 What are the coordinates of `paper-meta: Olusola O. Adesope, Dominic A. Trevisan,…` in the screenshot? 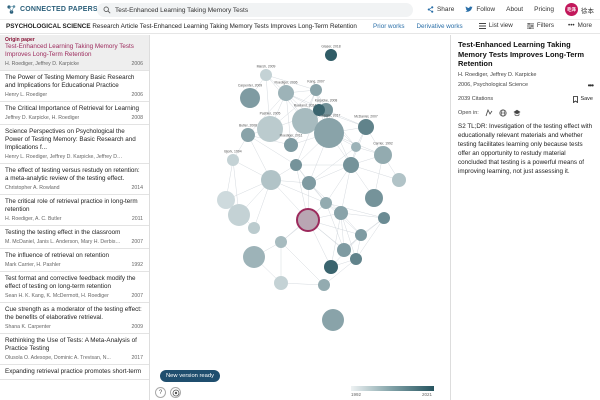 It's located at (74, 358).